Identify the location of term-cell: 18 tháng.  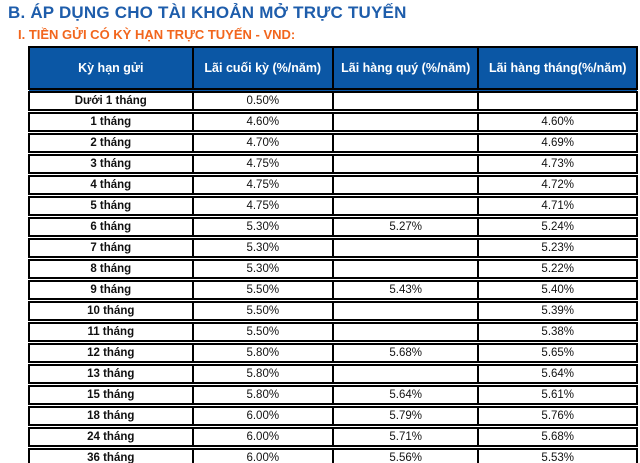
(111, 416).